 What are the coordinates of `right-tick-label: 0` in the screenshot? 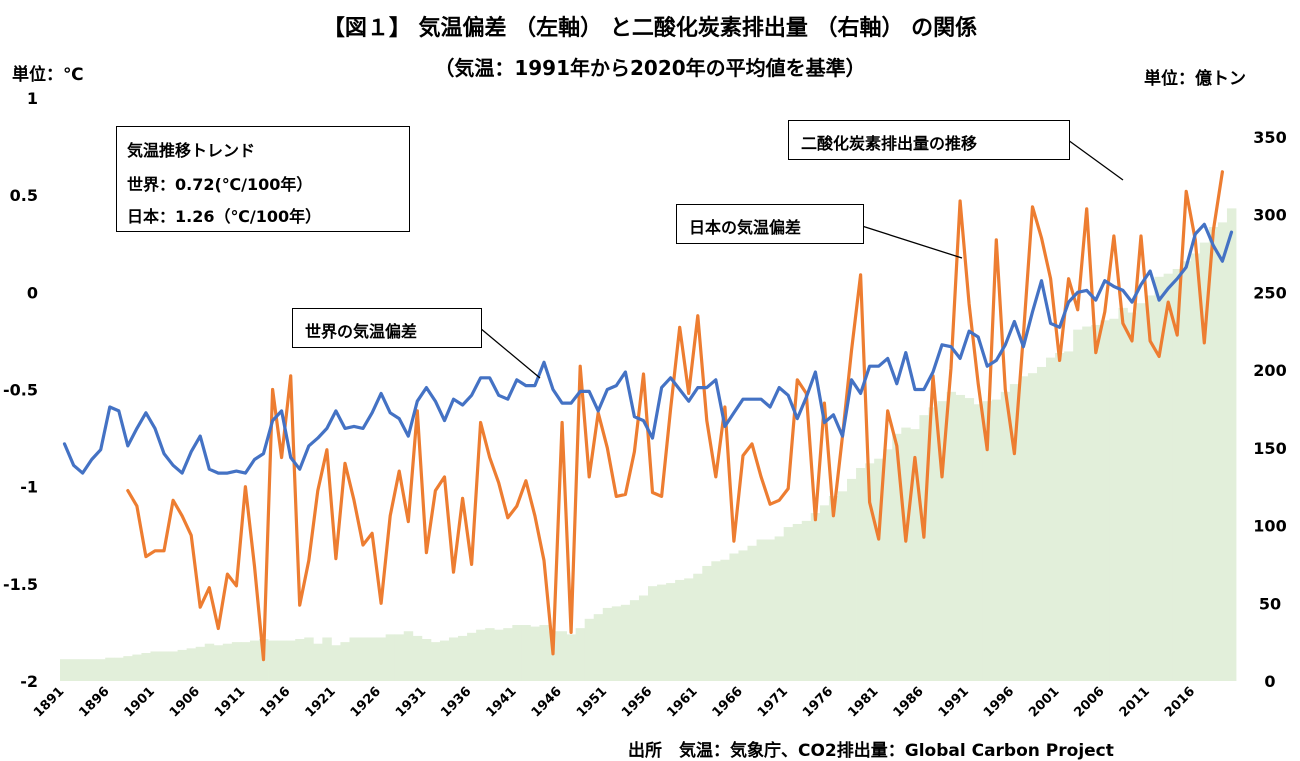 It's located at (1269, 681).